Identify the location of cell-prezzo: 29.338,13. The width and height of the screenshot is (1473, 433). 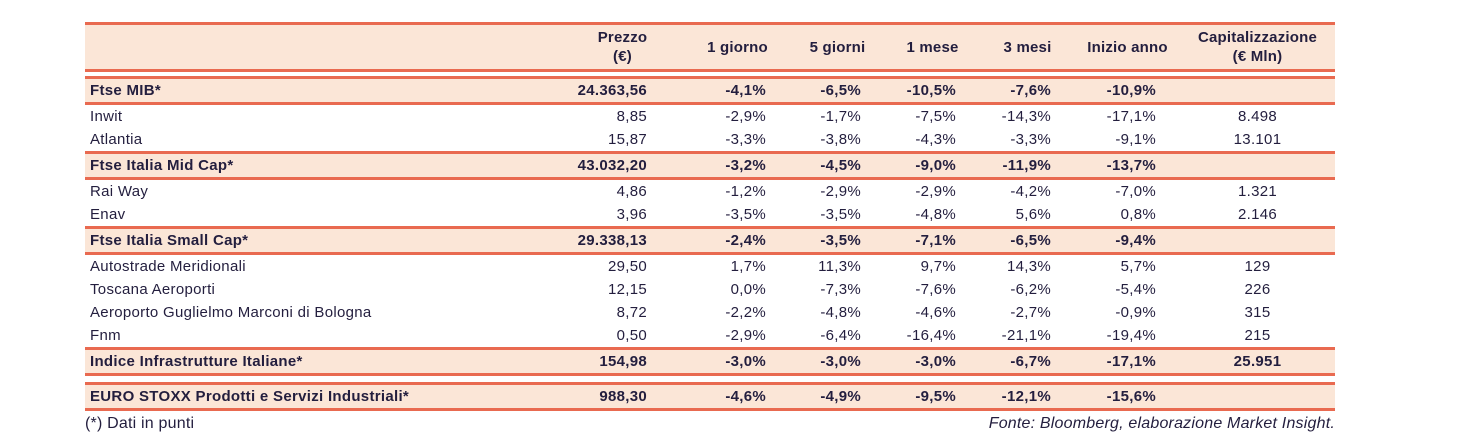
(612, 240).